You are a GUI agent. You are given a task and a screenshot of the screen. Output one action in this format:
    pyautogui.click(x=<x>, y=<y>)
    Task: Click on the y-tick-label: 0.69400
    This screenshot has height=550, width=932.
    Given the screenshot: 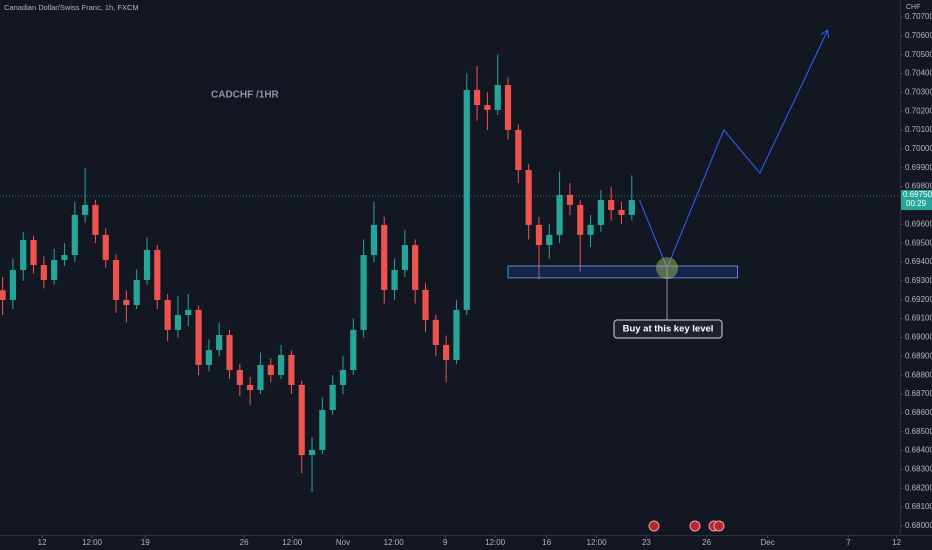 What is the action you would take?
    pyautogui.click(x=918, y=261)
    